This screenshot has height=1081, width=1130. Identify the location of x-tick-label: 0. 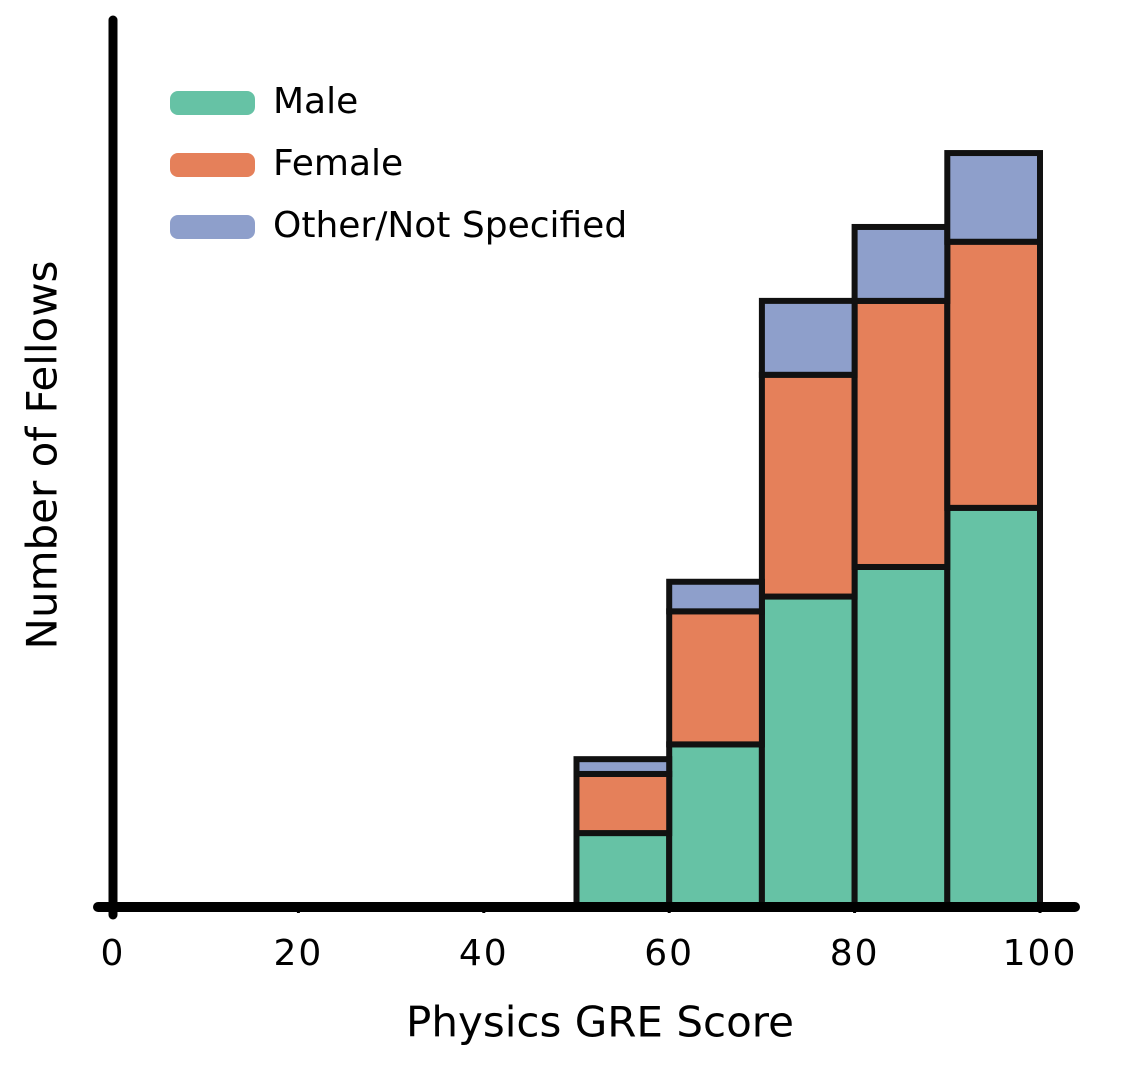
(113, 953).